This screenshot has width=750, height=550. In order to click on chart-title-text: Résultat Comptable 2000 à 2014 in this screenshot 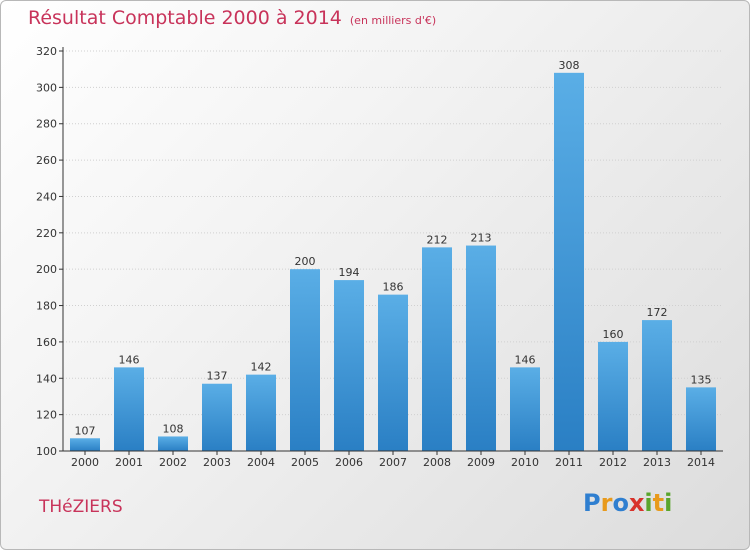, I will do `click(185, 18)`.